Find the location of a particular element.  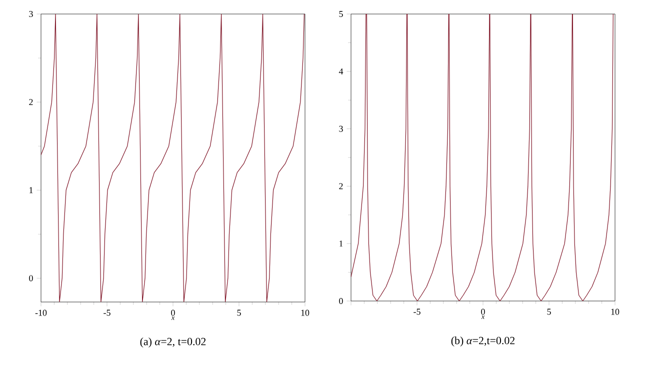

y-tick-label: 4 is located at coordinates (341, 71).